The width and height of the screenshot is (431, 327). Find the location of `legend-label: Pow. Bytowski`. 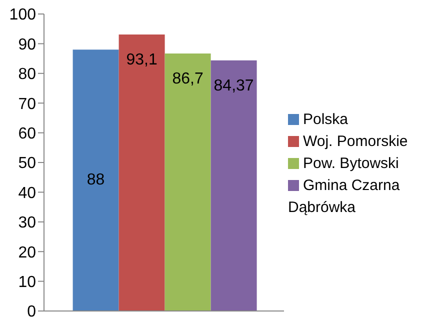

legend-label: Pow. Bytowski is located at coordinates (351, 163).